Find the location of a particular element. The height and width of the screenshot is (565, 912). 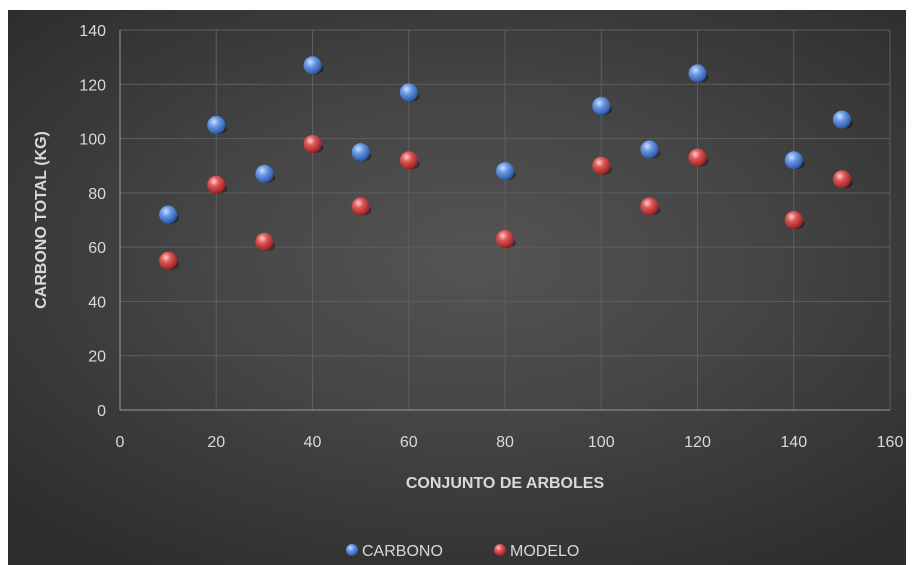

legend-marker-modelo is located at coordinates (500, 550).